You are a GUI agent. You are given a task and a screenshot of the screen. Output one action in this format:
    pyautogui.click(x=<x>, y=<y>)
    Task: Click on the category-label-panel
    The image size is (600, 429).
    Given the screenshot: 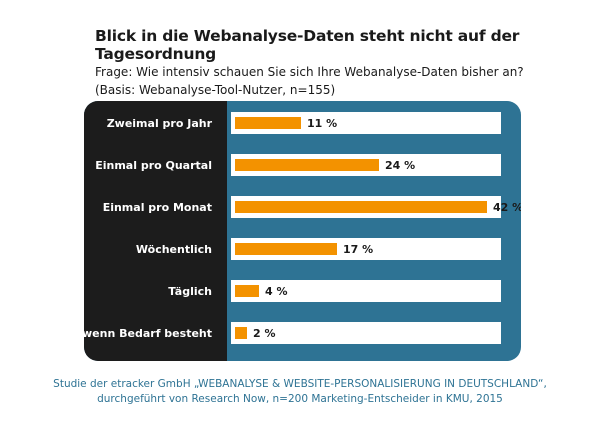 What is the action you would take?
    pyautogui.click(x=155, y=231)
    